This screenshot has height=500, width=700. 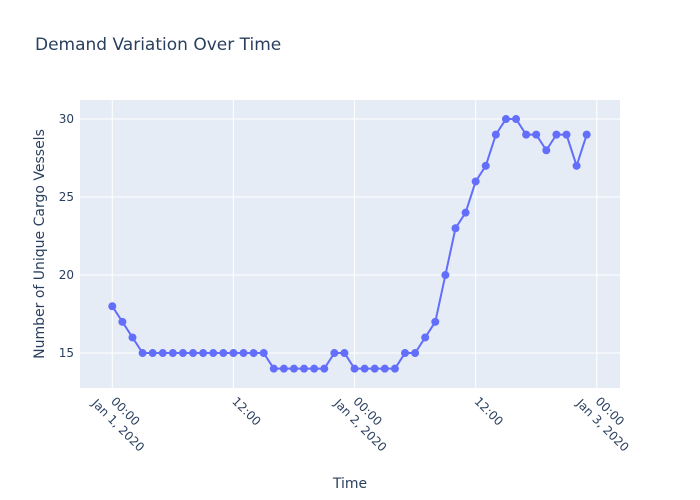 What do you see at coordinates (66, 275) in the screenshot?
I see `y-tick-label: 20` at bounding box center [66, 275].